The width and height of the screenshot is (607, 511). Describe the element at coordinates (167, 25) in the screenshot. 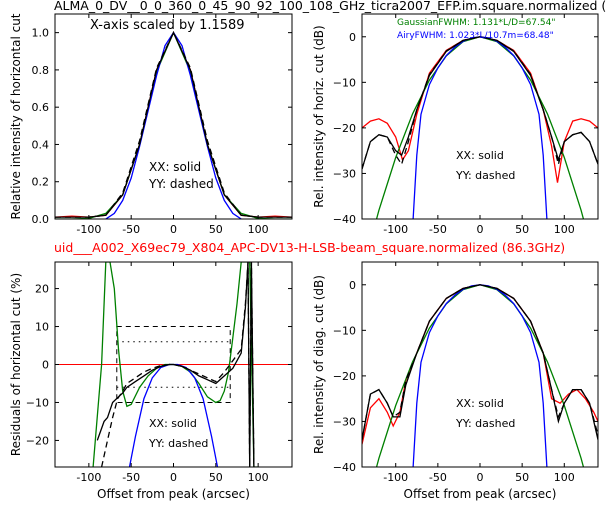

I see `annotation: X-axis scaled by 1.1589` at that location.